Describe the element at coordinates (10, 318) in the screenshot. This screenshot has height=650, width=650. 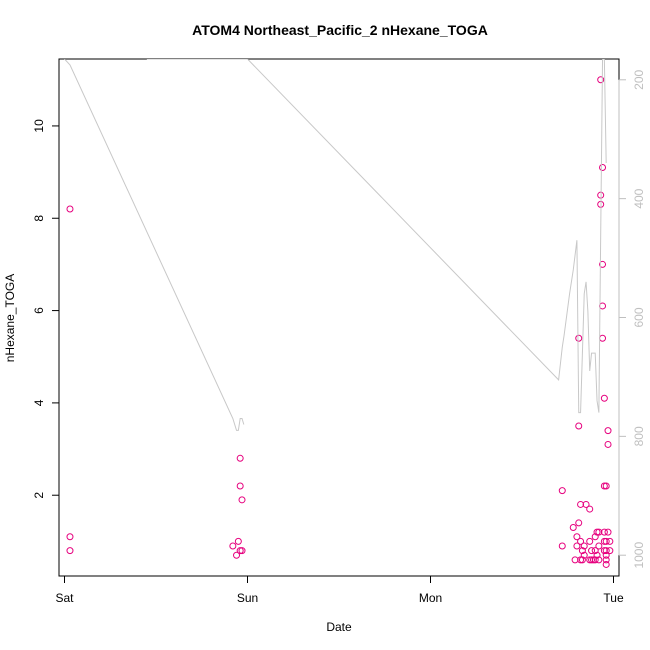
I see `y-axis-label: nHexane_TOGA` at that location.